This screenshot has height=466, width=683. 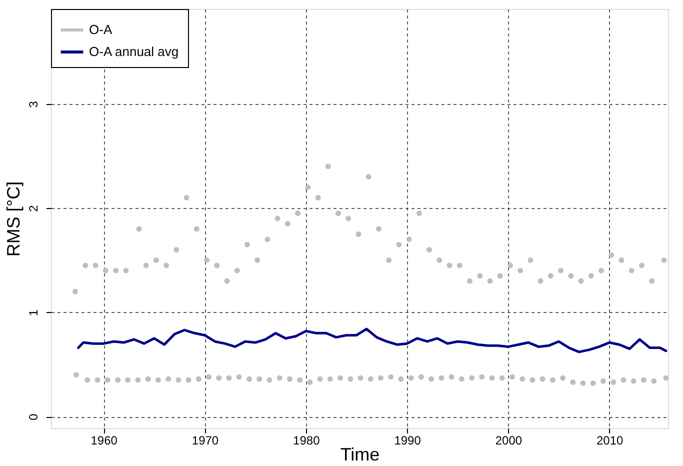 What do you see at coordinates (33, 208) in the screenshot?
I see `y-tick-label: 2` at bounding box center [33, 208].